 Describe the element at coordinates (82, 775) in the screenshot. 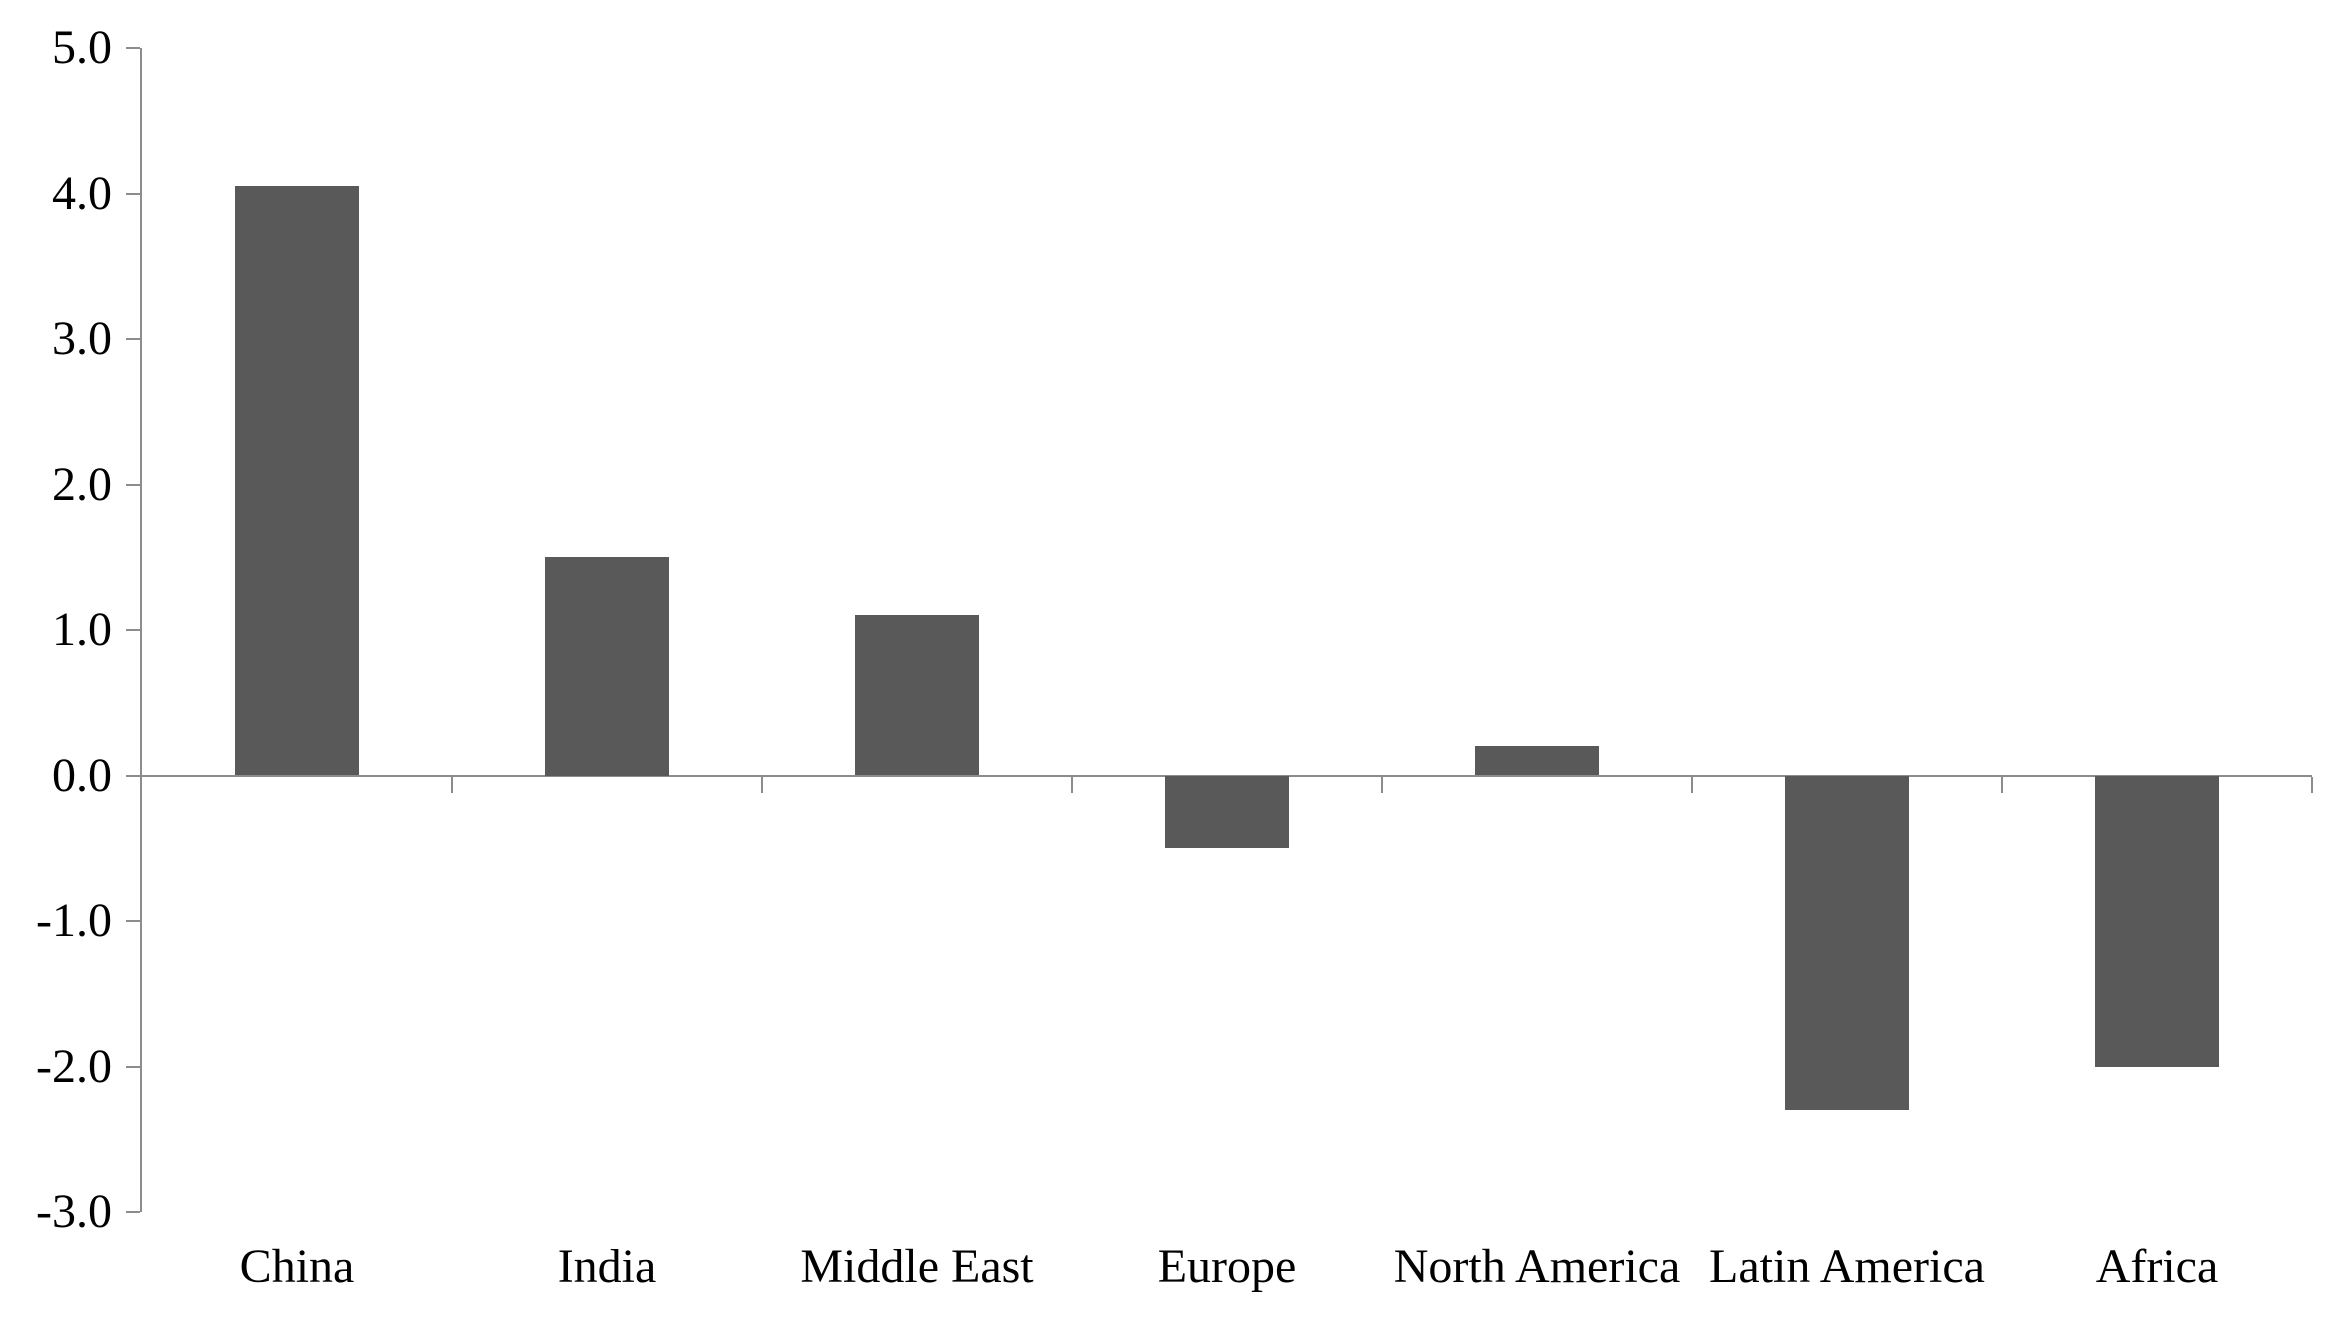

I see `y-axis-tick-label: 0.0` at that location.